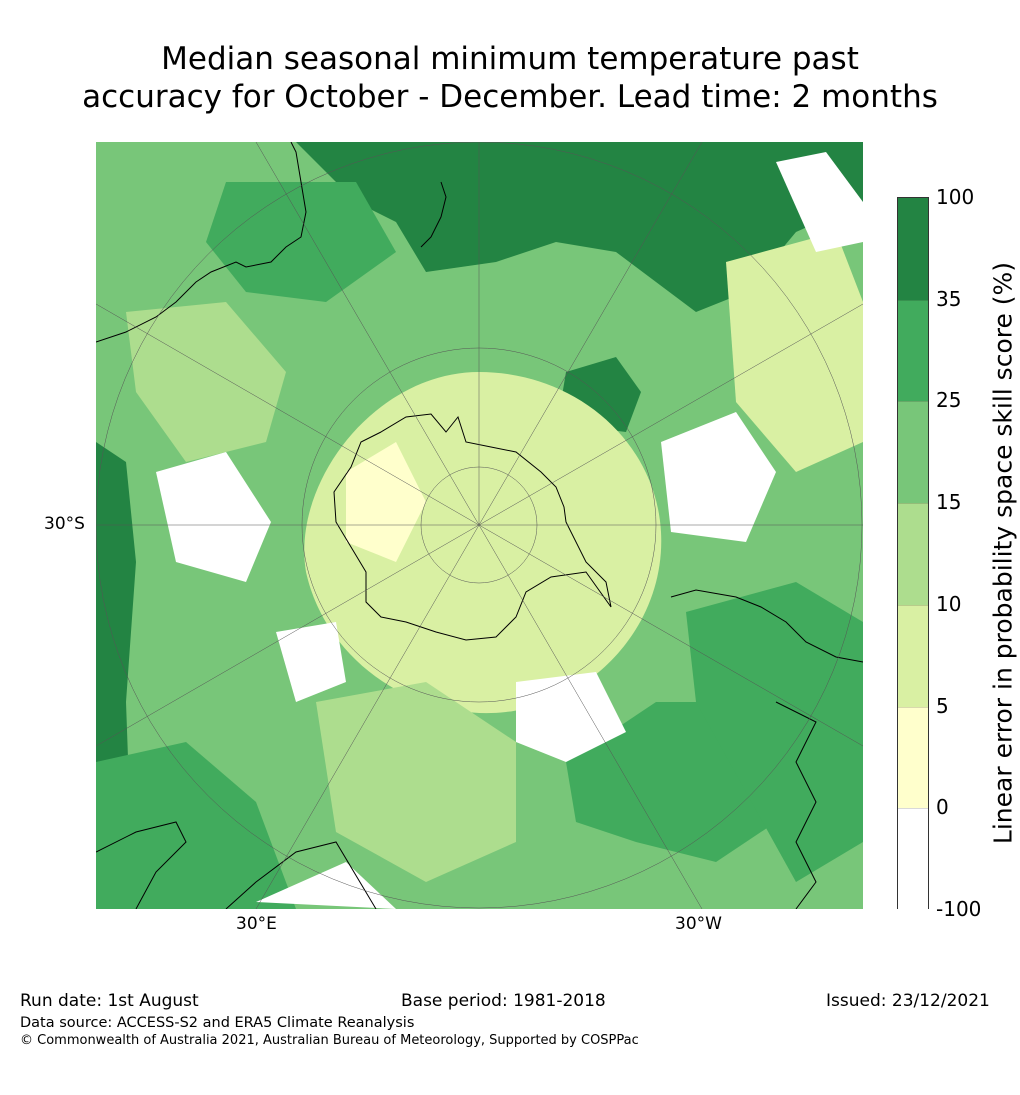  Describe the element at coordinates (949, 502) in the screenshot. I see `colorbar-tick-label: 15` at that location.